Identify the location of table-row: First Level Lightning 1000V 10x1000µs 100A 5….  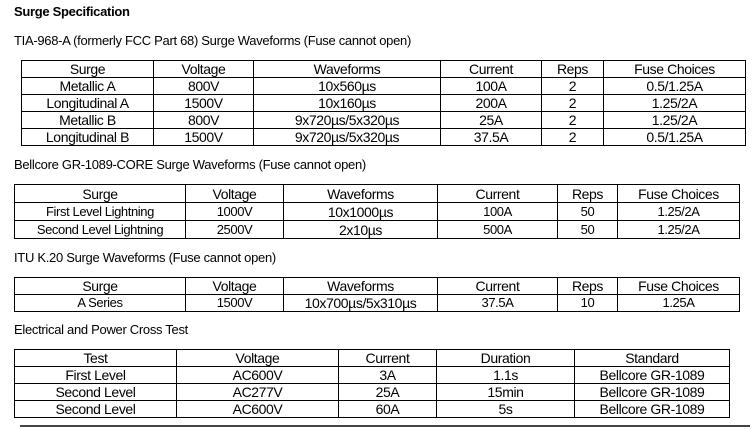
(377, 211).